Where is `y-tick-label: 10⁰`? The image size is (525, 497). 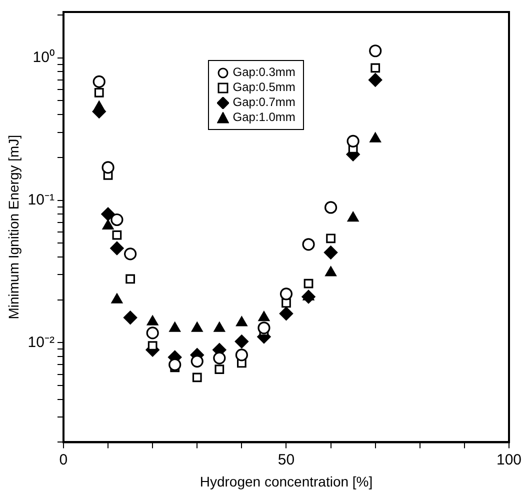 y-tick-label: 10⁰ is located at coordinates (43, 57).